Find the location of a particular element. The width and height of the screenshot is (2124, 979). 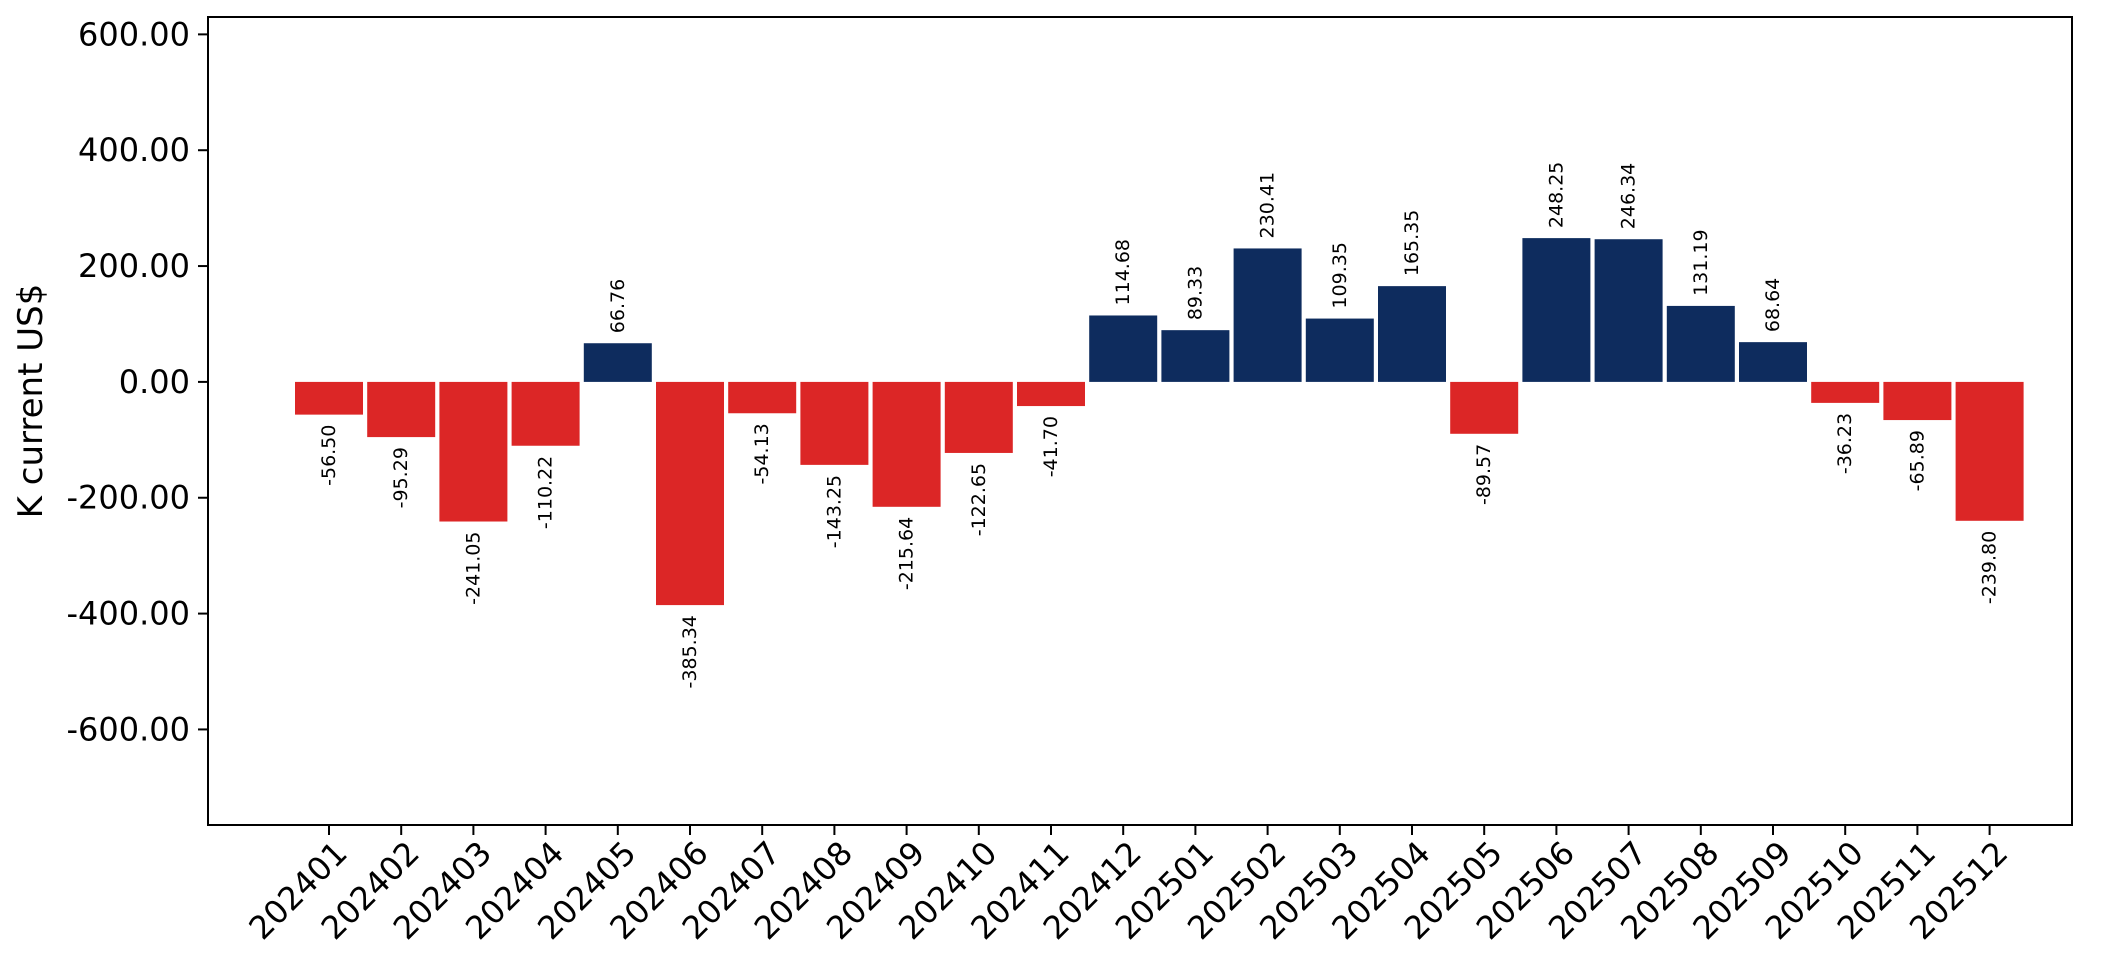

data-label-202403: -241.05 is located at coordinates (473, 568).